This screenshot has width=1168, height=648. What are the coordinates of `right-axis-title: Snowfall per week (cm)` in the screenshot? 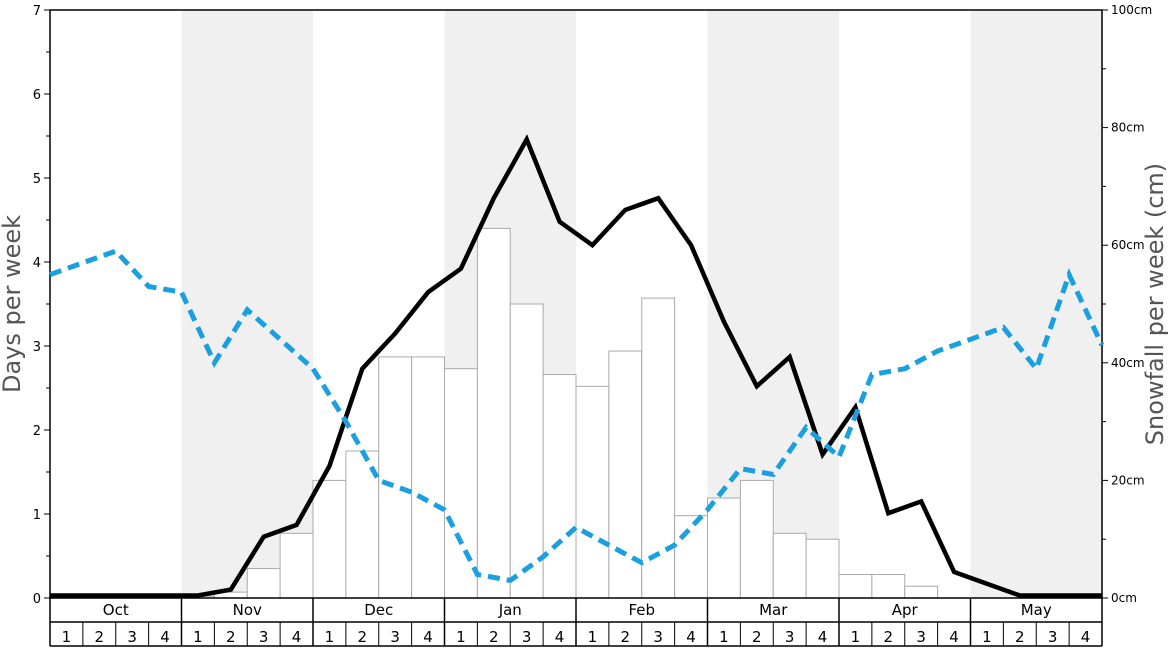 It's located at (1154, 304).